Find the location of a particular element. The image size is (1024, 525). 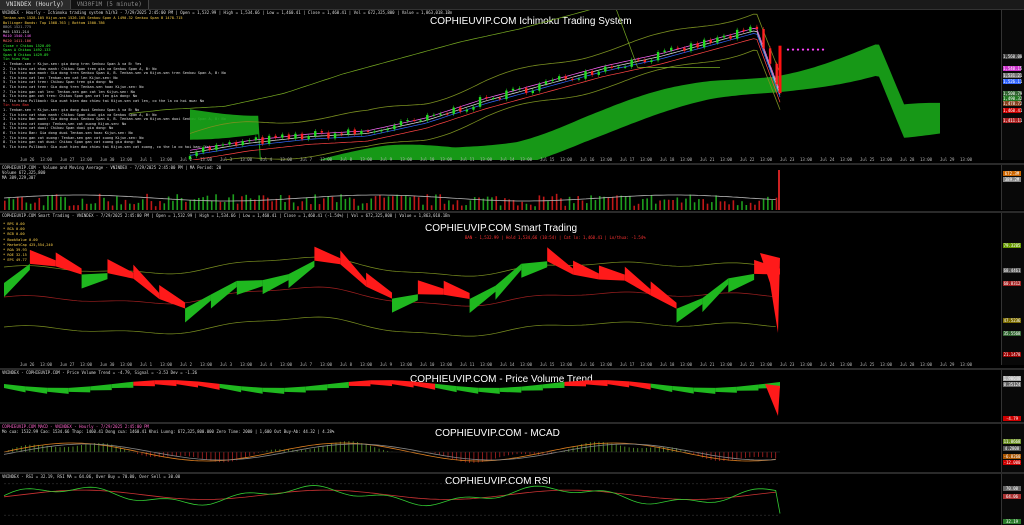

tab-vnindex-hourly: VNINDEX (Hourly) is located at coordinates (35, 4).